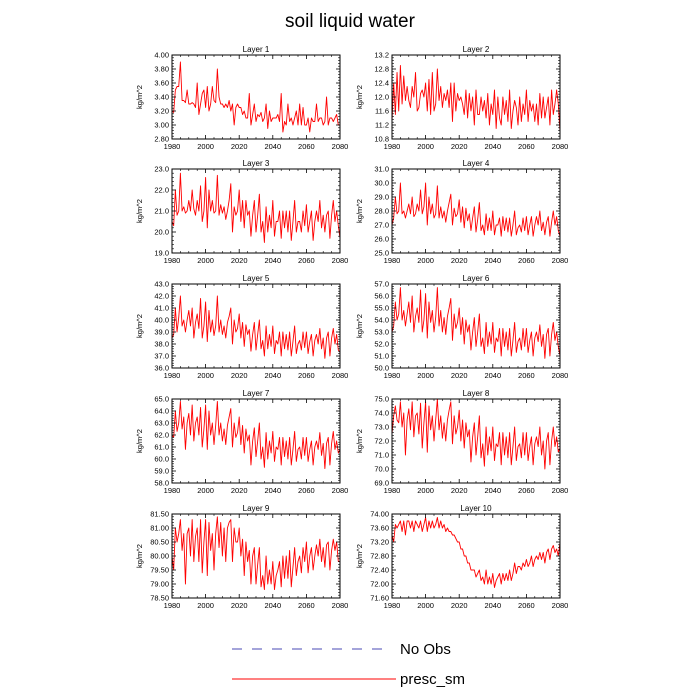 This screenshot has width=700, height=700. Describe the element at coordinates (381, 469) in the screenshot. I see `y-tick-label: 70.0` at that location.